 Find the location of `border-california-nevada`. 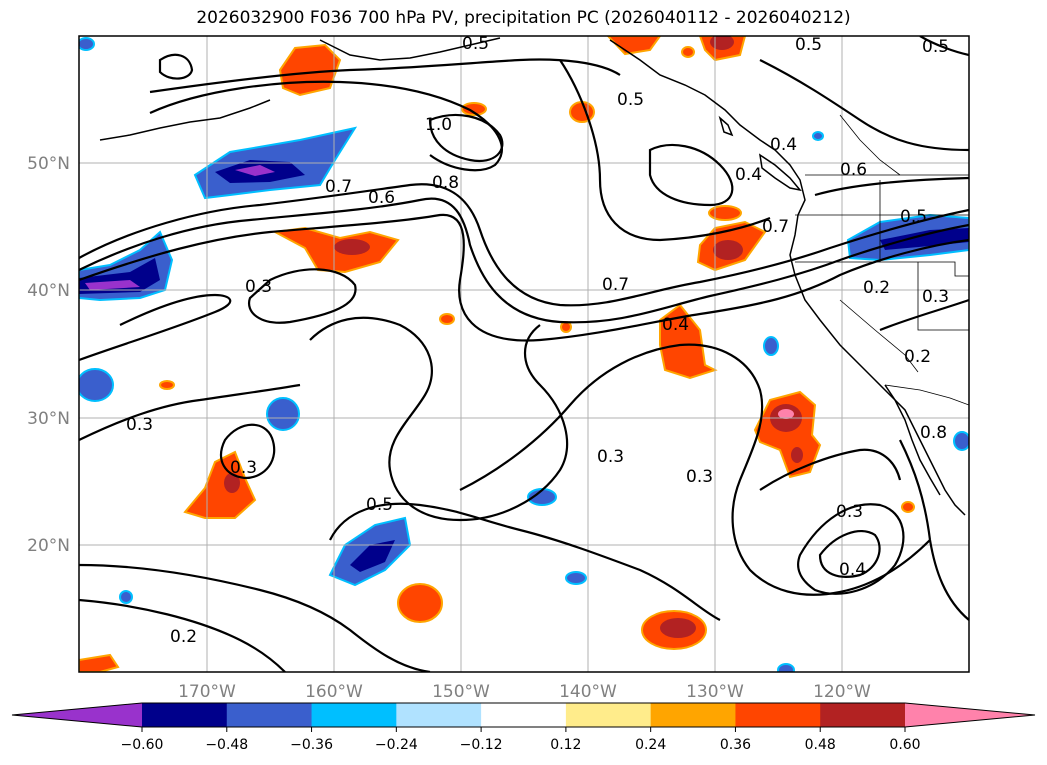

border-california-nevada is located at coordinates (879, 336).